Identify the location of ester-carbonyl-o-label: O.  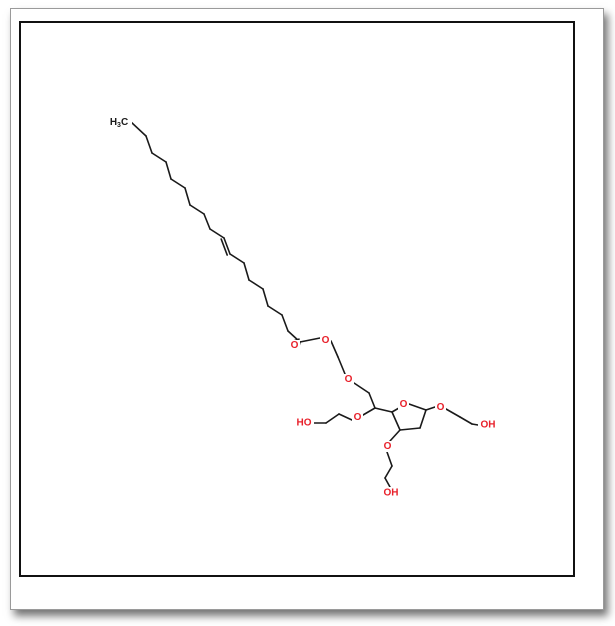
(295, 345).